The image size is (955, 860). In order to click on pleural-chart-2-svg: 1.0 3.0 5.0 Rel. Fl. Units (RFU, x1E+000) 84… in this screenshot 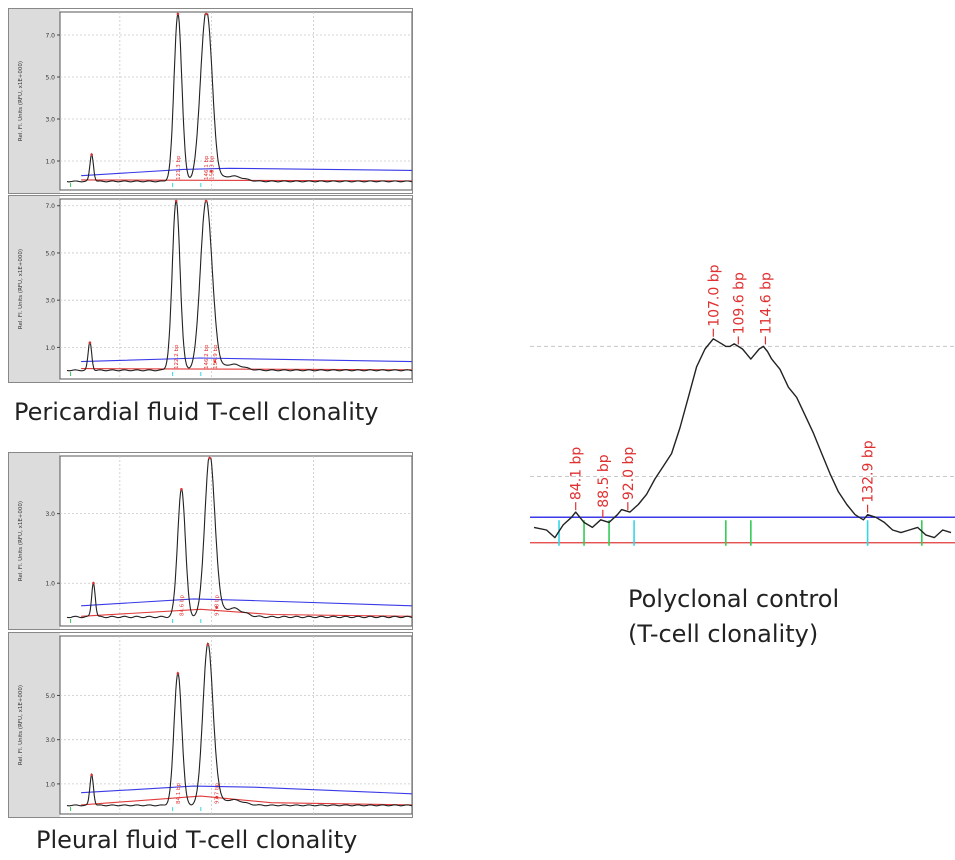, I will do `click(210, 725)`.